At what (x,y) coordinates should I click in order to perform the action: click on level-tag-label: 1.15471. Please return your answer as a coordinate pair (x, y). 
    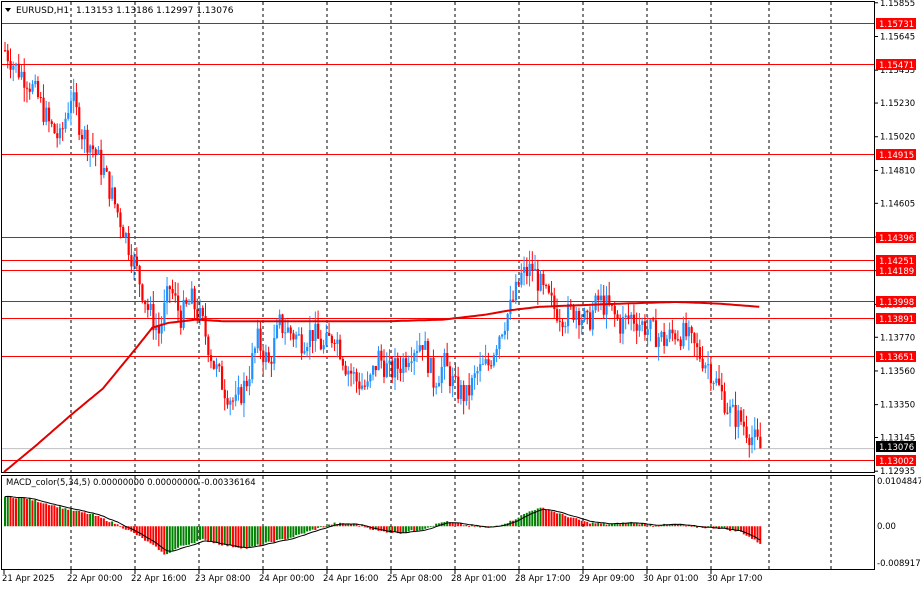
    Looking at the image, I should click on (896, 66).